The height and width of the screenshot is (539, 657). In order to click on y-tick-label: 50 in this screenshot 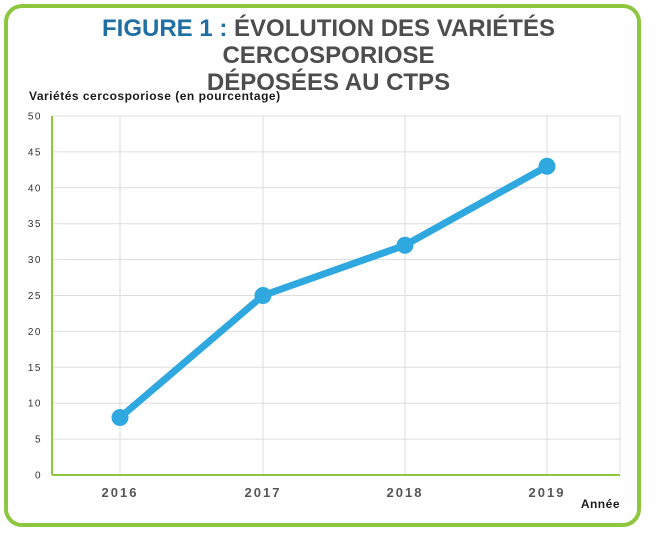, I will do `click(35, 117)`.